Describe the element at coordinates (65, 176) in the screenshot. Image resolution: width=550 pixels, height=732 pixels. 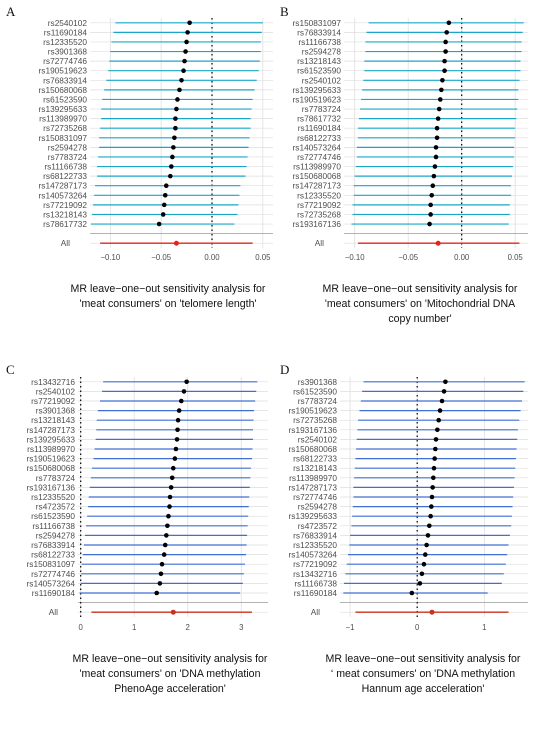
I see `snp-label: rs68122733` at that location.